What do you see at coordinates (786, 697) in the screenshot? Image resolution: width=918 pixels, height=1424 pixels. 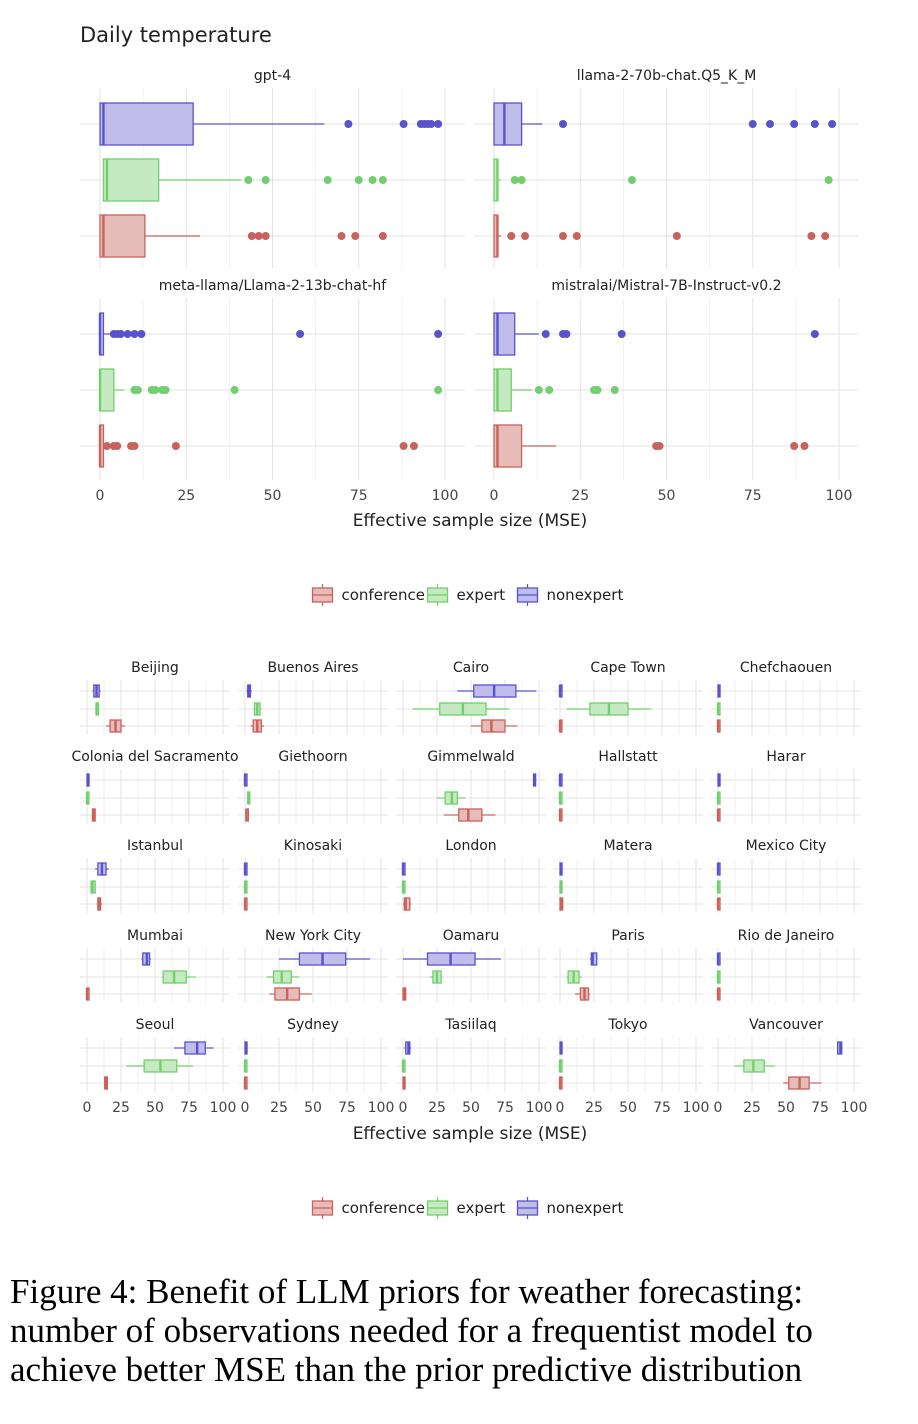 I see `facet-panel: Chefchaouen` at bounding box center [786, 697].